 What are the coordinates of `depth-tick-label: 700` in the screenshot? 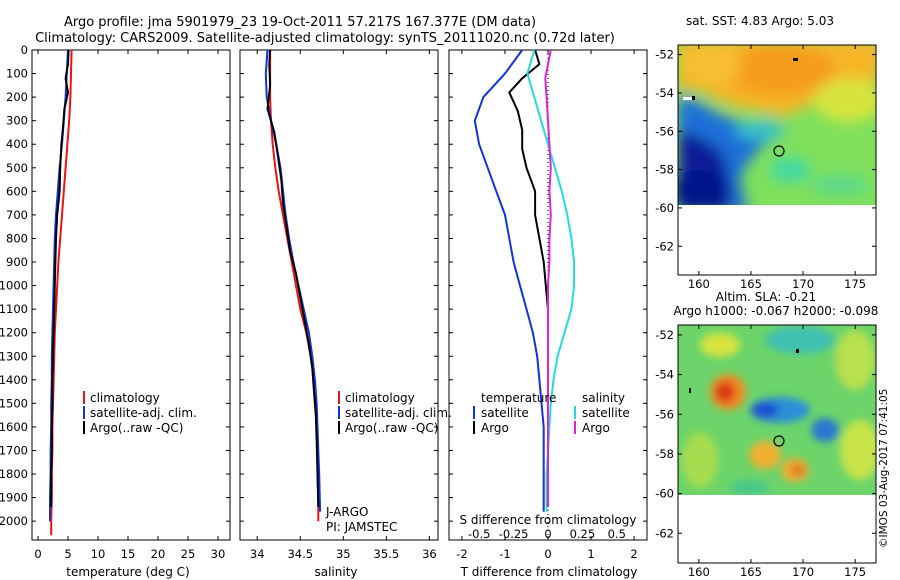 It's located at (17, 215).